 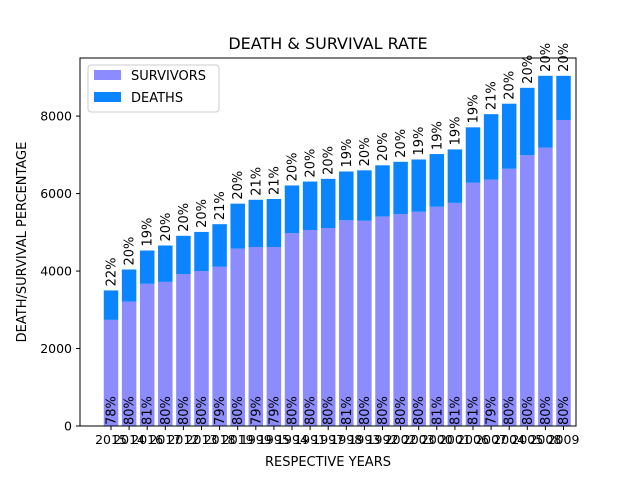 I want to click on x-tick-label: 1998, so click(x=346, y=439).